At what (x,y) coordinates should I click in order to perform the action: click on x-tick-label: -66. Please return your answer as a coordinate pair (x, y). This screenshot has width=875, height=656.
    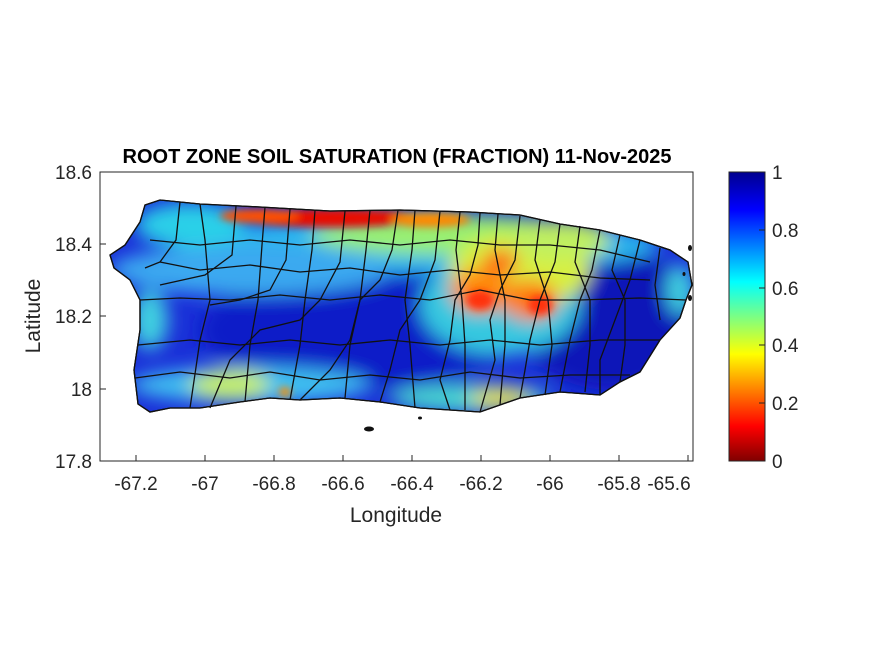
    Looking at the image, I should click on (549, 484).